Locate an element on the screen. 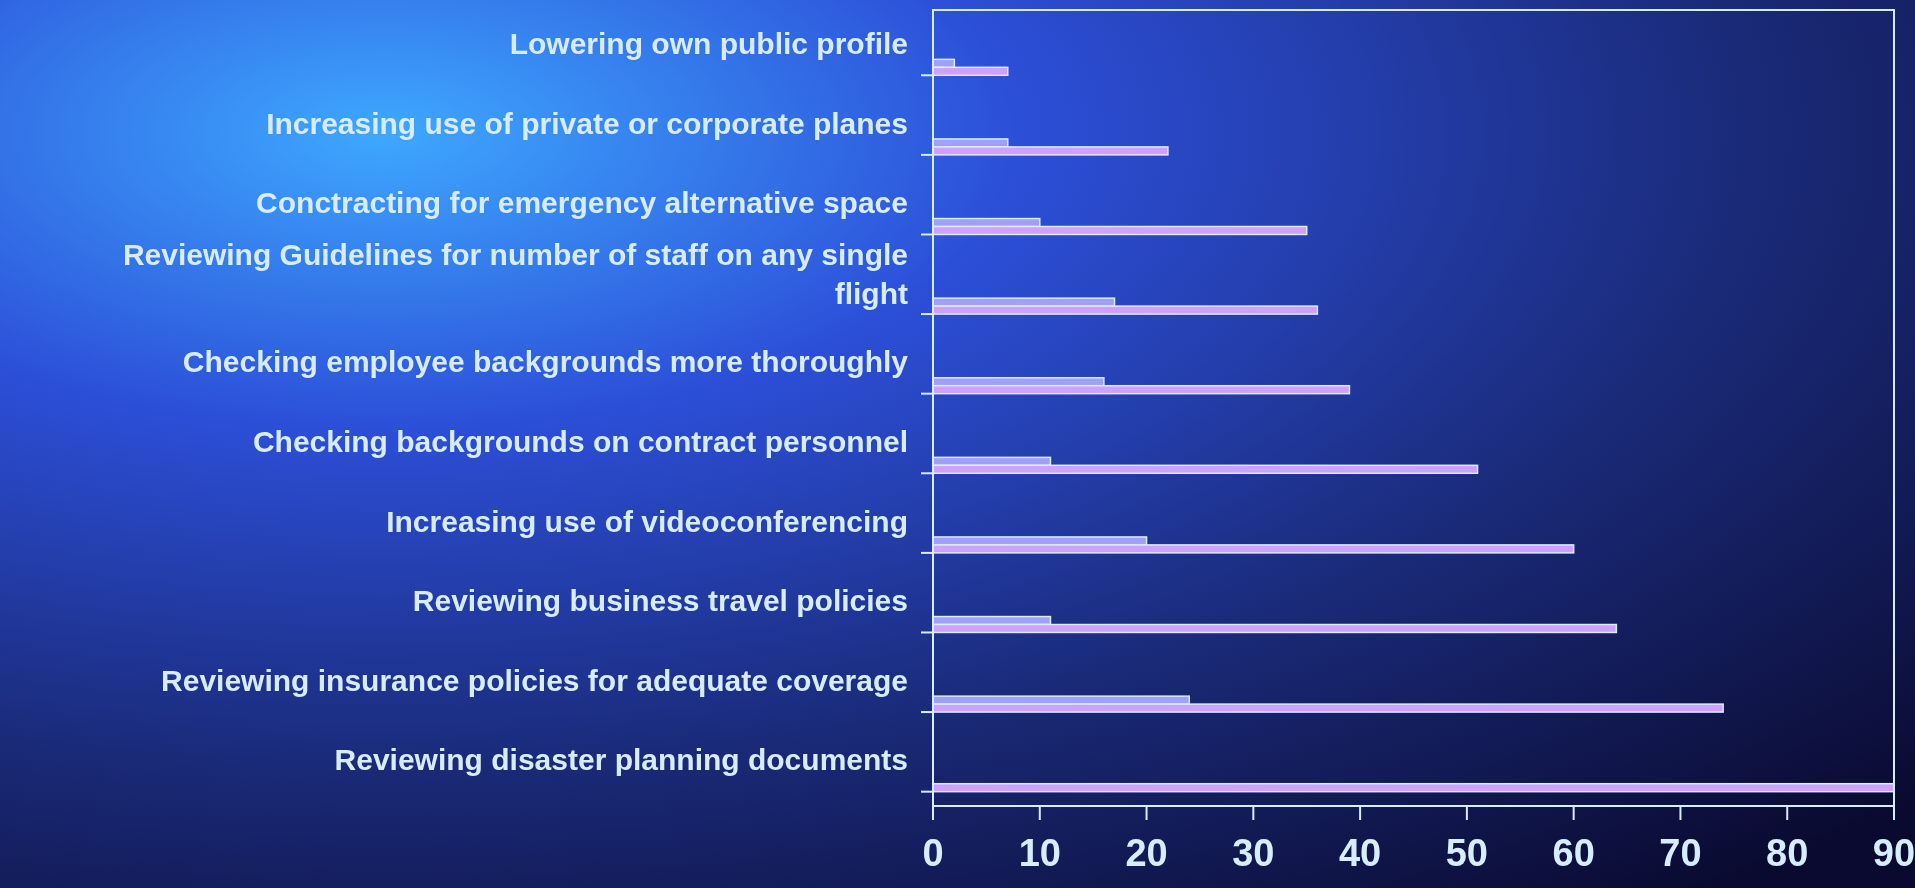  y-tick-label: Reviewing disaster planning documents is located at coordinates (621, 760).